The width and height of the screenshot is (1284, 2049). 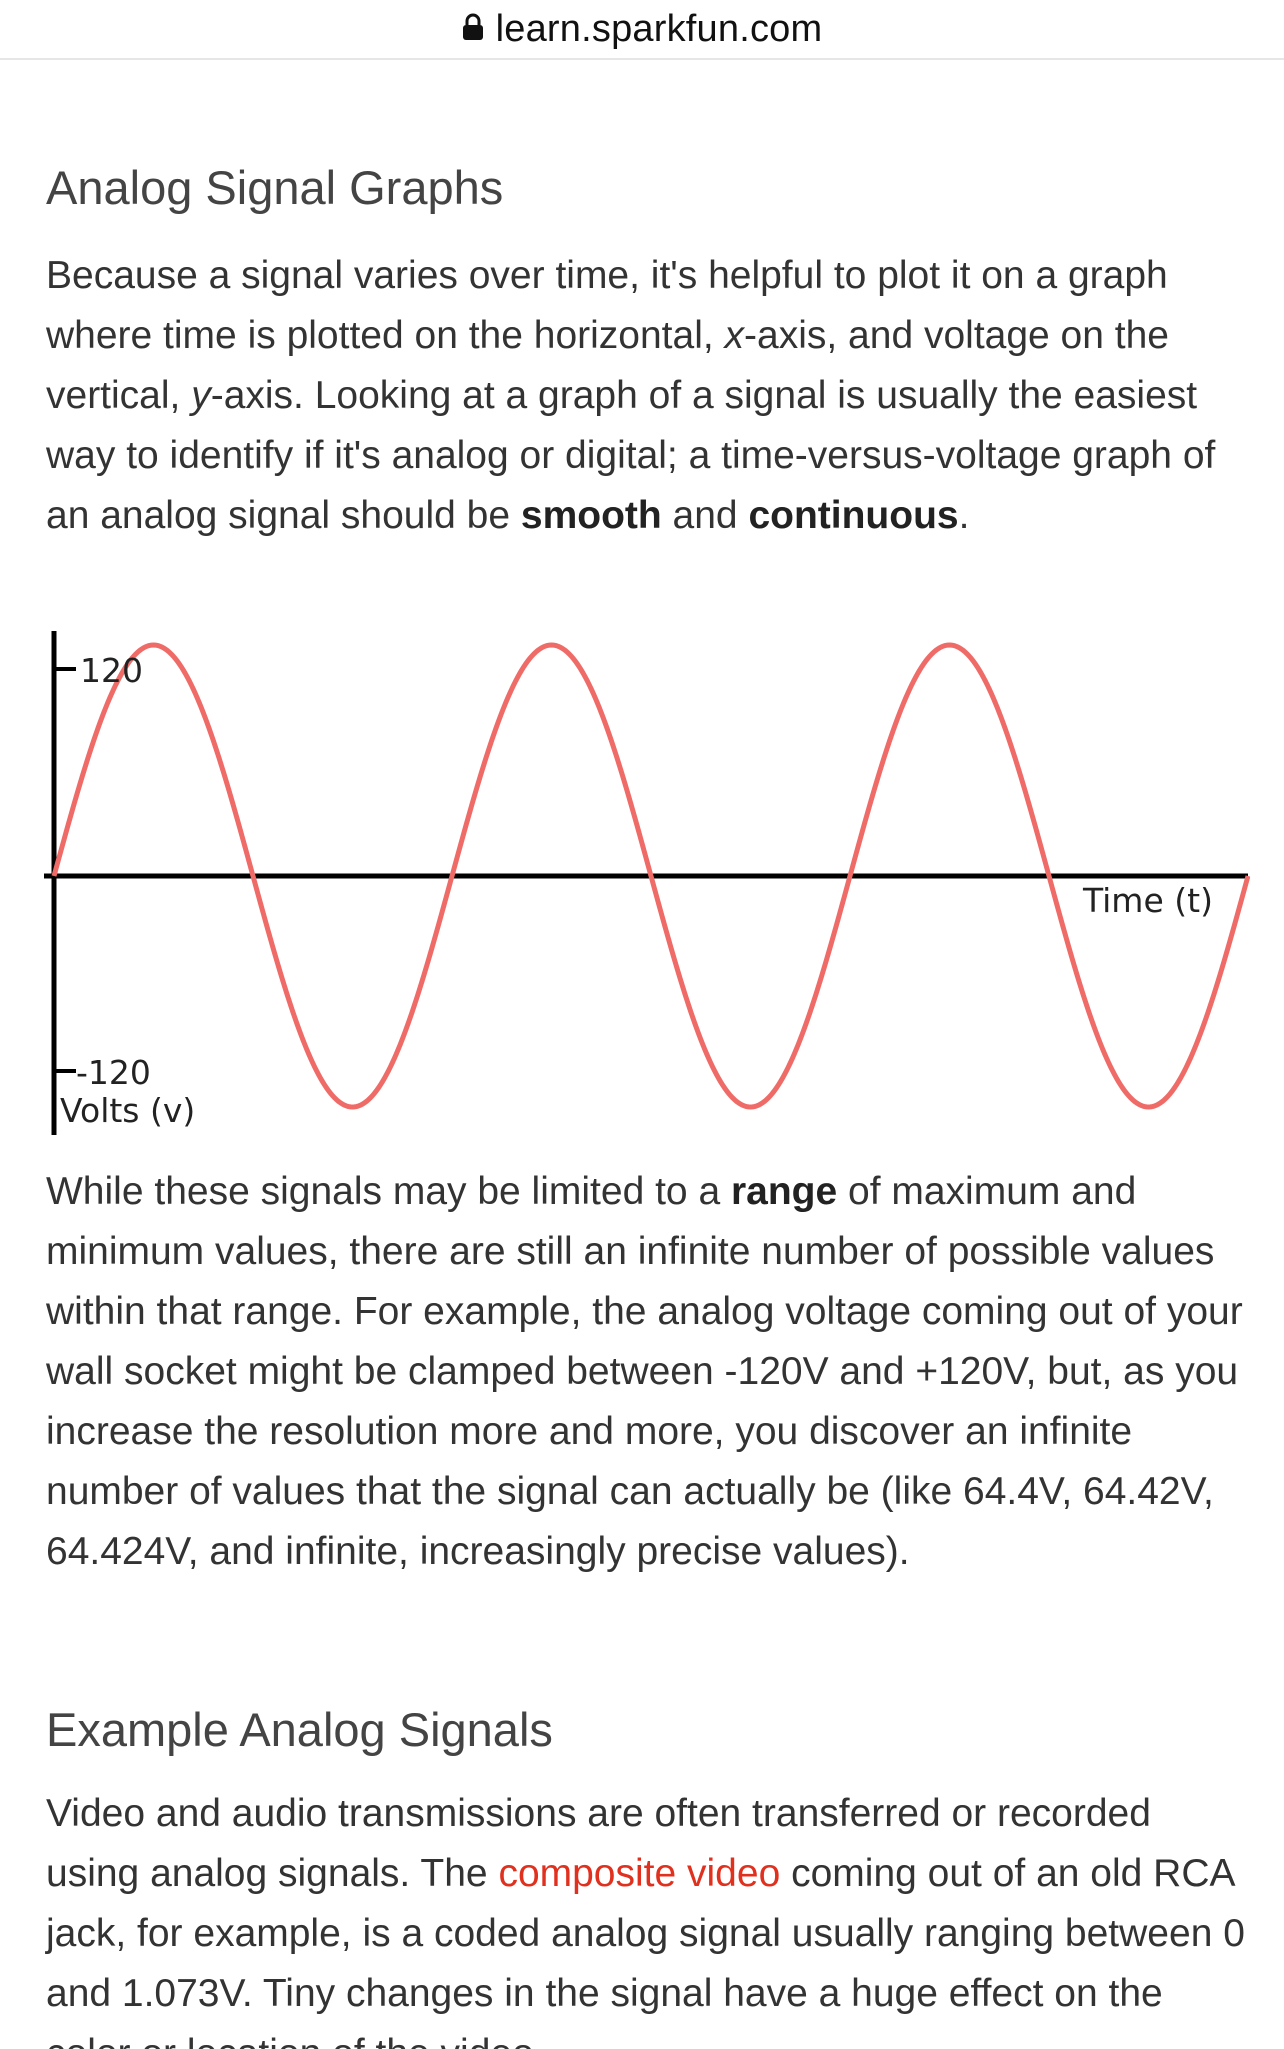 I want to click on section-heading-analog-signal-graphs: Analog Signal Graphs, so click(x=275, y=187).